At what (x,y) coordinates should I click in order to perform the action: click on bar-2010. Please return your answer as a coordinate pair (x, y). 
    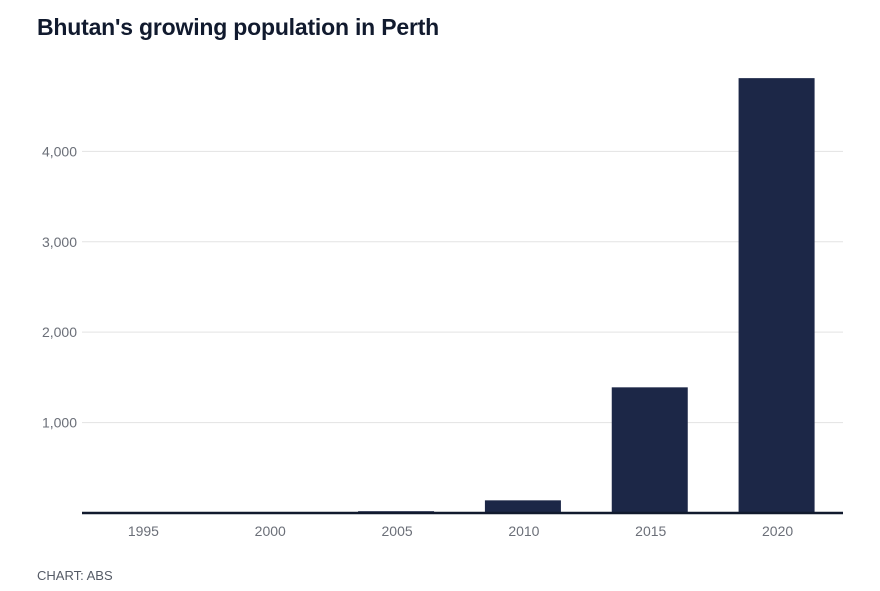
    Looking at the image, I should click on (522, 506).